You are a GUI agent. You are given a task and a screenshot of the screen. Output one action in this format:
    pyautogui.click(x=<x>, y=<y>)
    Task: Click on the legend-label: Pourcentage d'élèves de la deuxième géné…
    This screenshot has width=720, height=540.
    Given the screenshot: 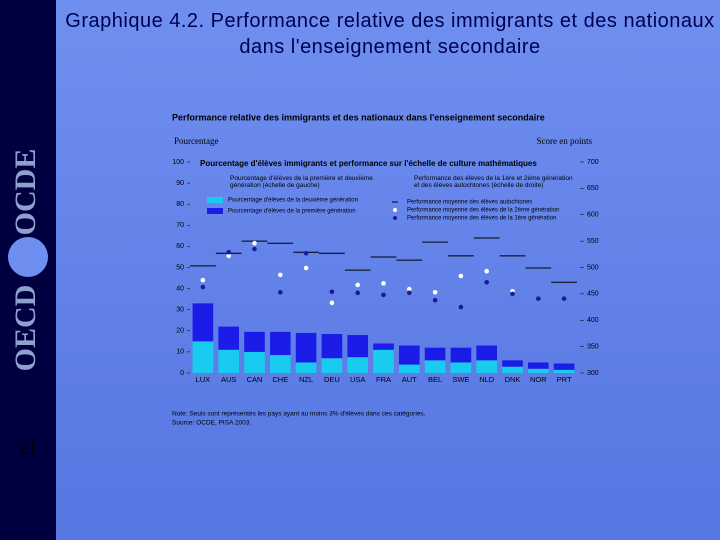 What is the action you would take?
    pyautogui.click(x=293, y=201)
    